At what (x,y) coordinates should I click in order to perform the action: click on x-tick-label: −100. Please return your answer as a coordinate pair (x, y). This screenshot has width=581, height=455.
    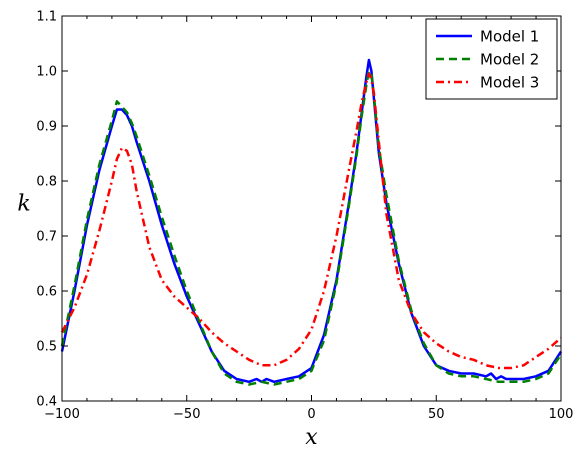
    Looking at the image, I should click on (62, 414).